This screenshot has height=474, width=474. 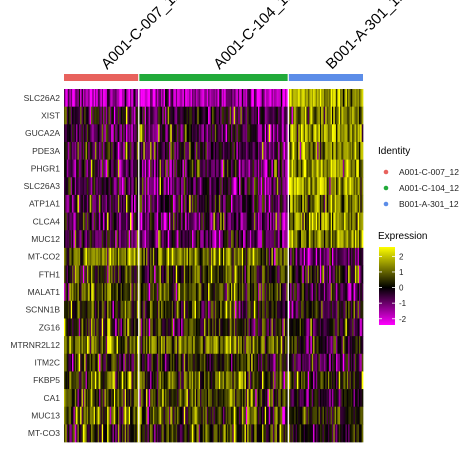 What do you see at coordinates (401, 272) in the screenshot?
I see `colorbar-tick-label: 1` at bounding box center [401, 272].